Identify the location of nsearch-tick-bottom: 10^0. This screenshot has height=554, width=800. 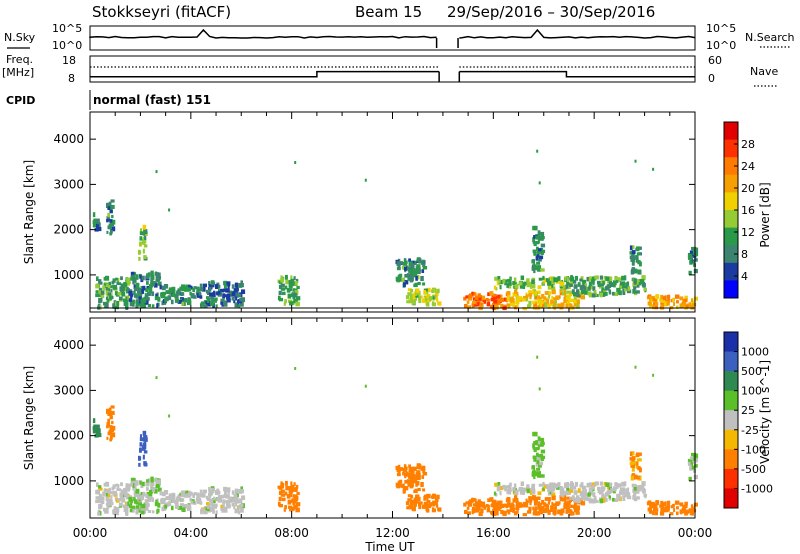
(721, 45).